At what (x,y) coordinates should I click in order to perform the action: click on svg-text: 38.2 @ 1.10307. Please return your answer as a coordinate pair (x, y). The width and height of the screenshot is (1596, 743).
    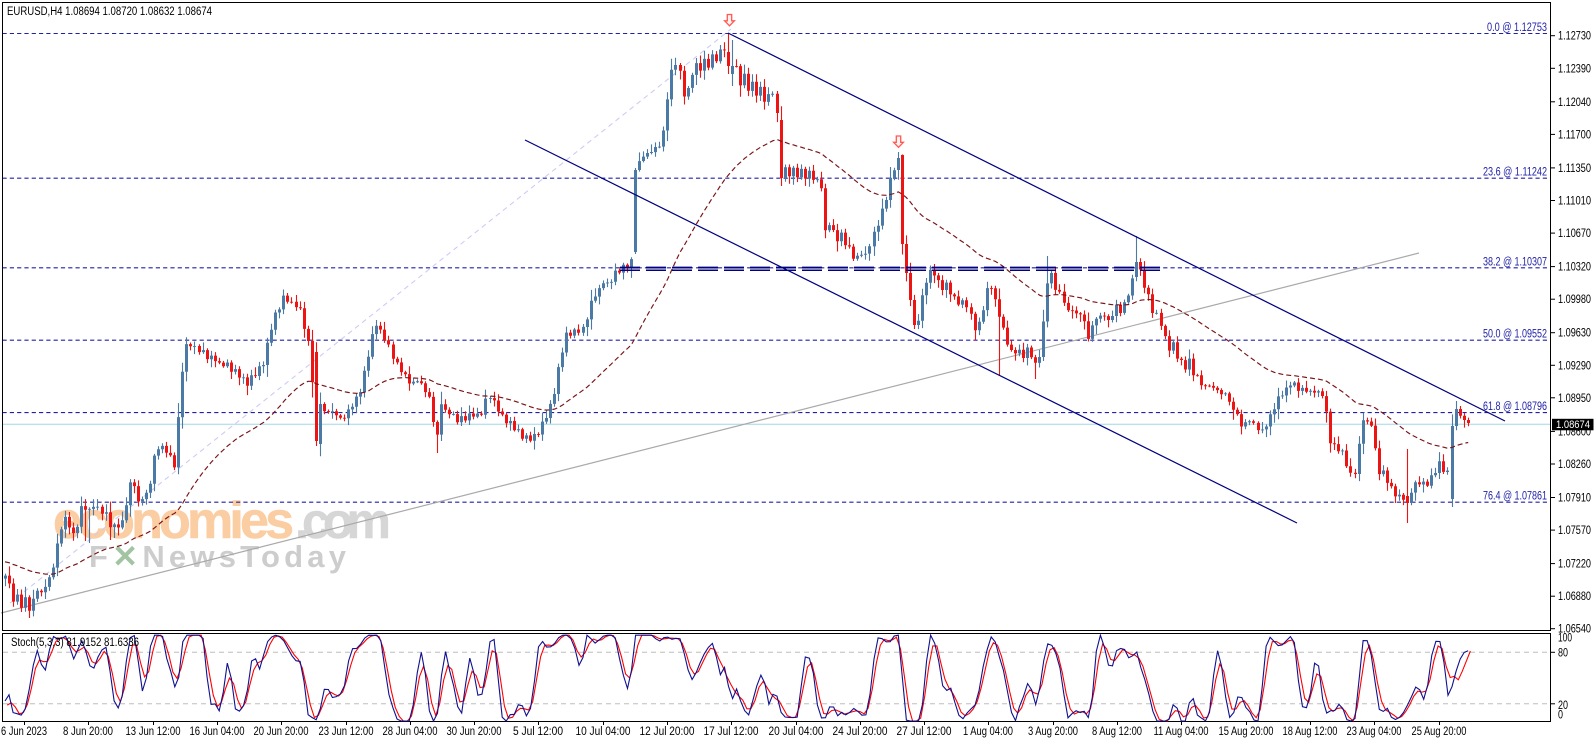
    Looking at the image, I should click on (1515, 262).